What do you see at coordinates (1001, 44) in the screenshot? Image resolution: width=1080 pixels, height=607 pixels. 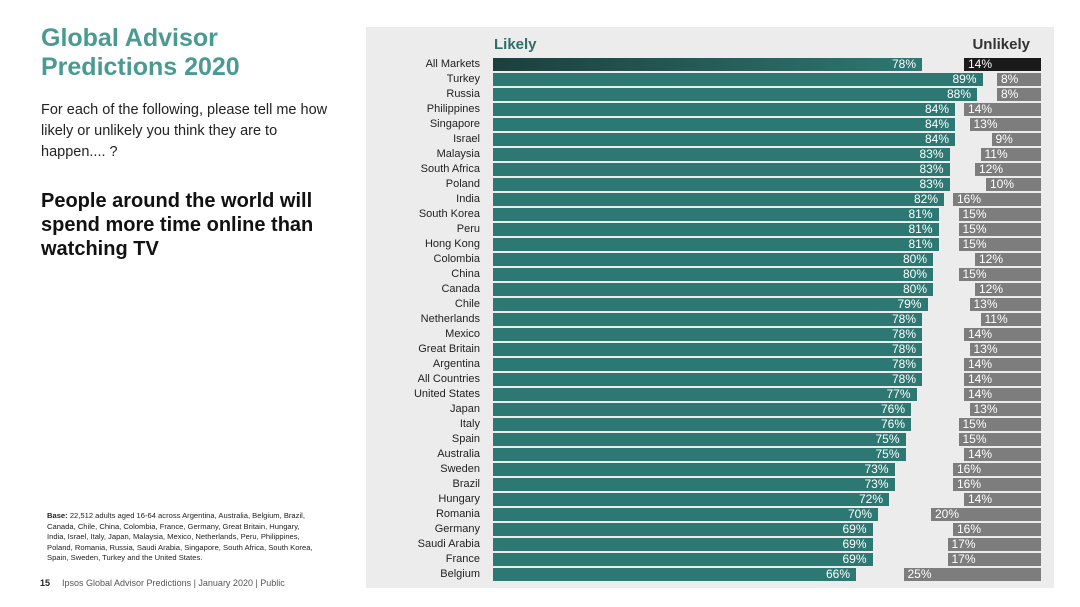 I see `unlikely-header: Unlikely` at bounding box center [1001, 44].